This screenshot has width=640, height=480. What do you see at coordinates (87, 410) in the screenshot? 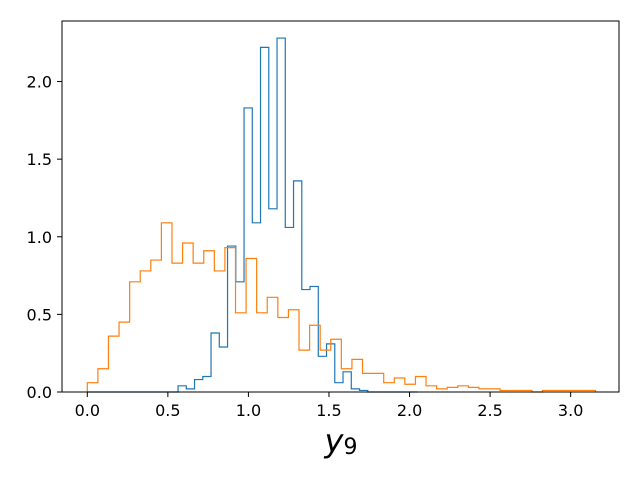
I see `x-tick-label: 0.0` at bounding box center [87, 410].